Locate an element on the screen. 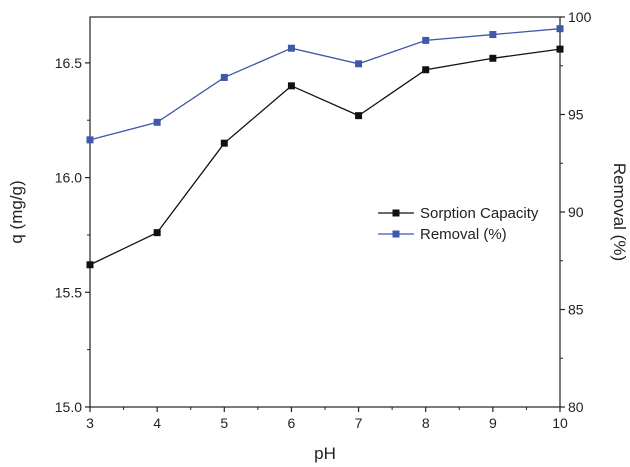 The height and width of the screenshot is (467, 630). x-tick-label: 8 is located at coordinates (426, 423).